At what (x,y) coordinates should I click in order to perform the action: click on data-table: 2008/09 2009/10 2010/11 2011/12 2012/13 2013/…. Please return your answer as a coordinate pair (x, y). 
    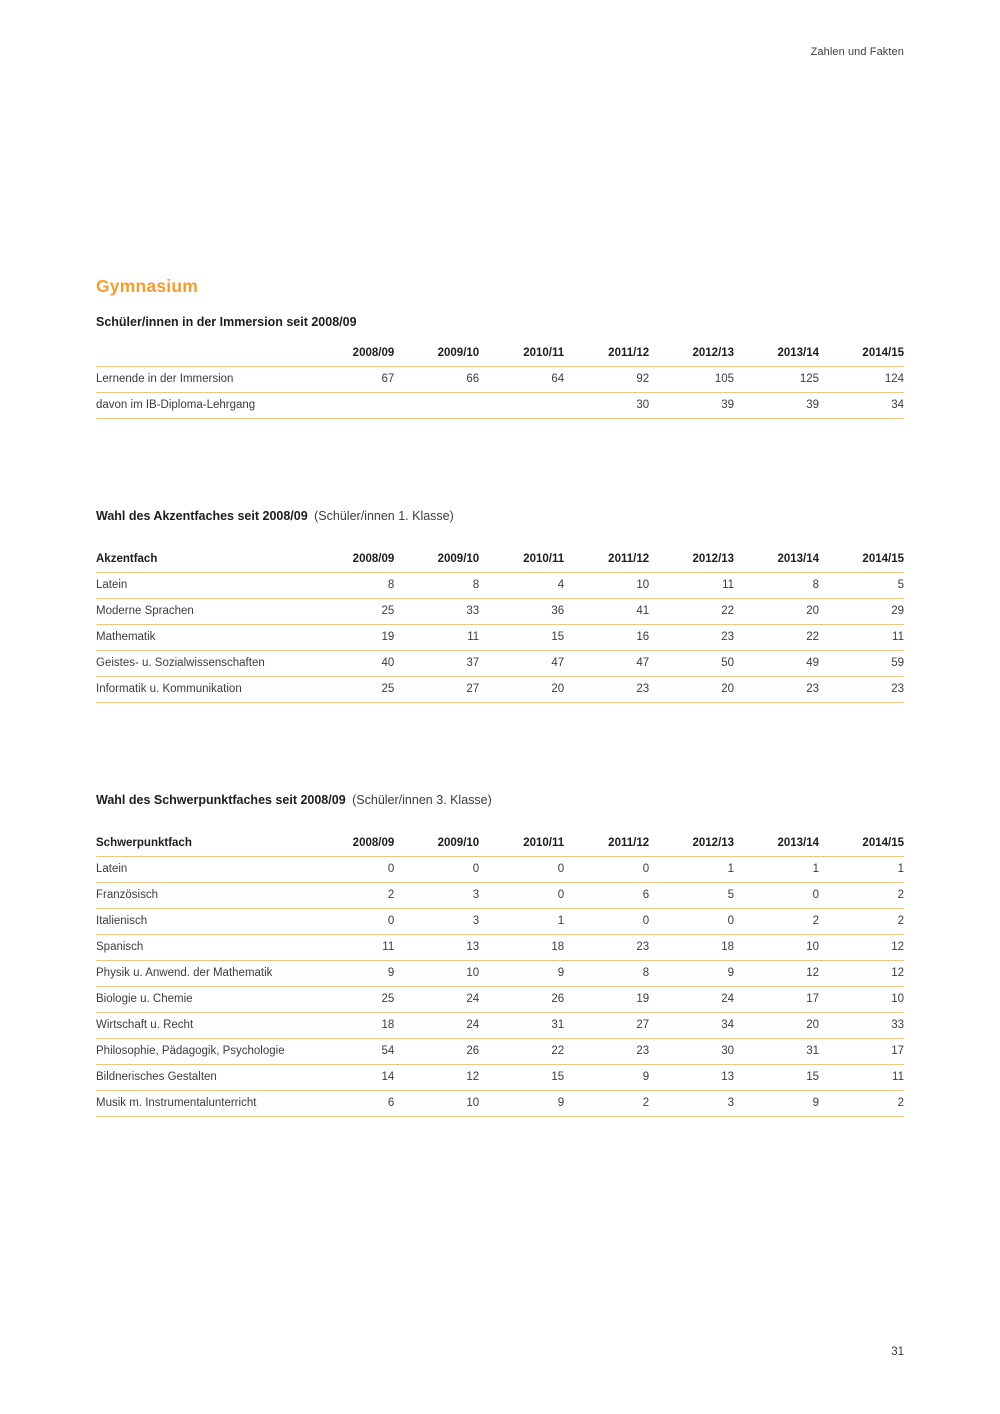
    Looking at the image, I should click on (500, 380).